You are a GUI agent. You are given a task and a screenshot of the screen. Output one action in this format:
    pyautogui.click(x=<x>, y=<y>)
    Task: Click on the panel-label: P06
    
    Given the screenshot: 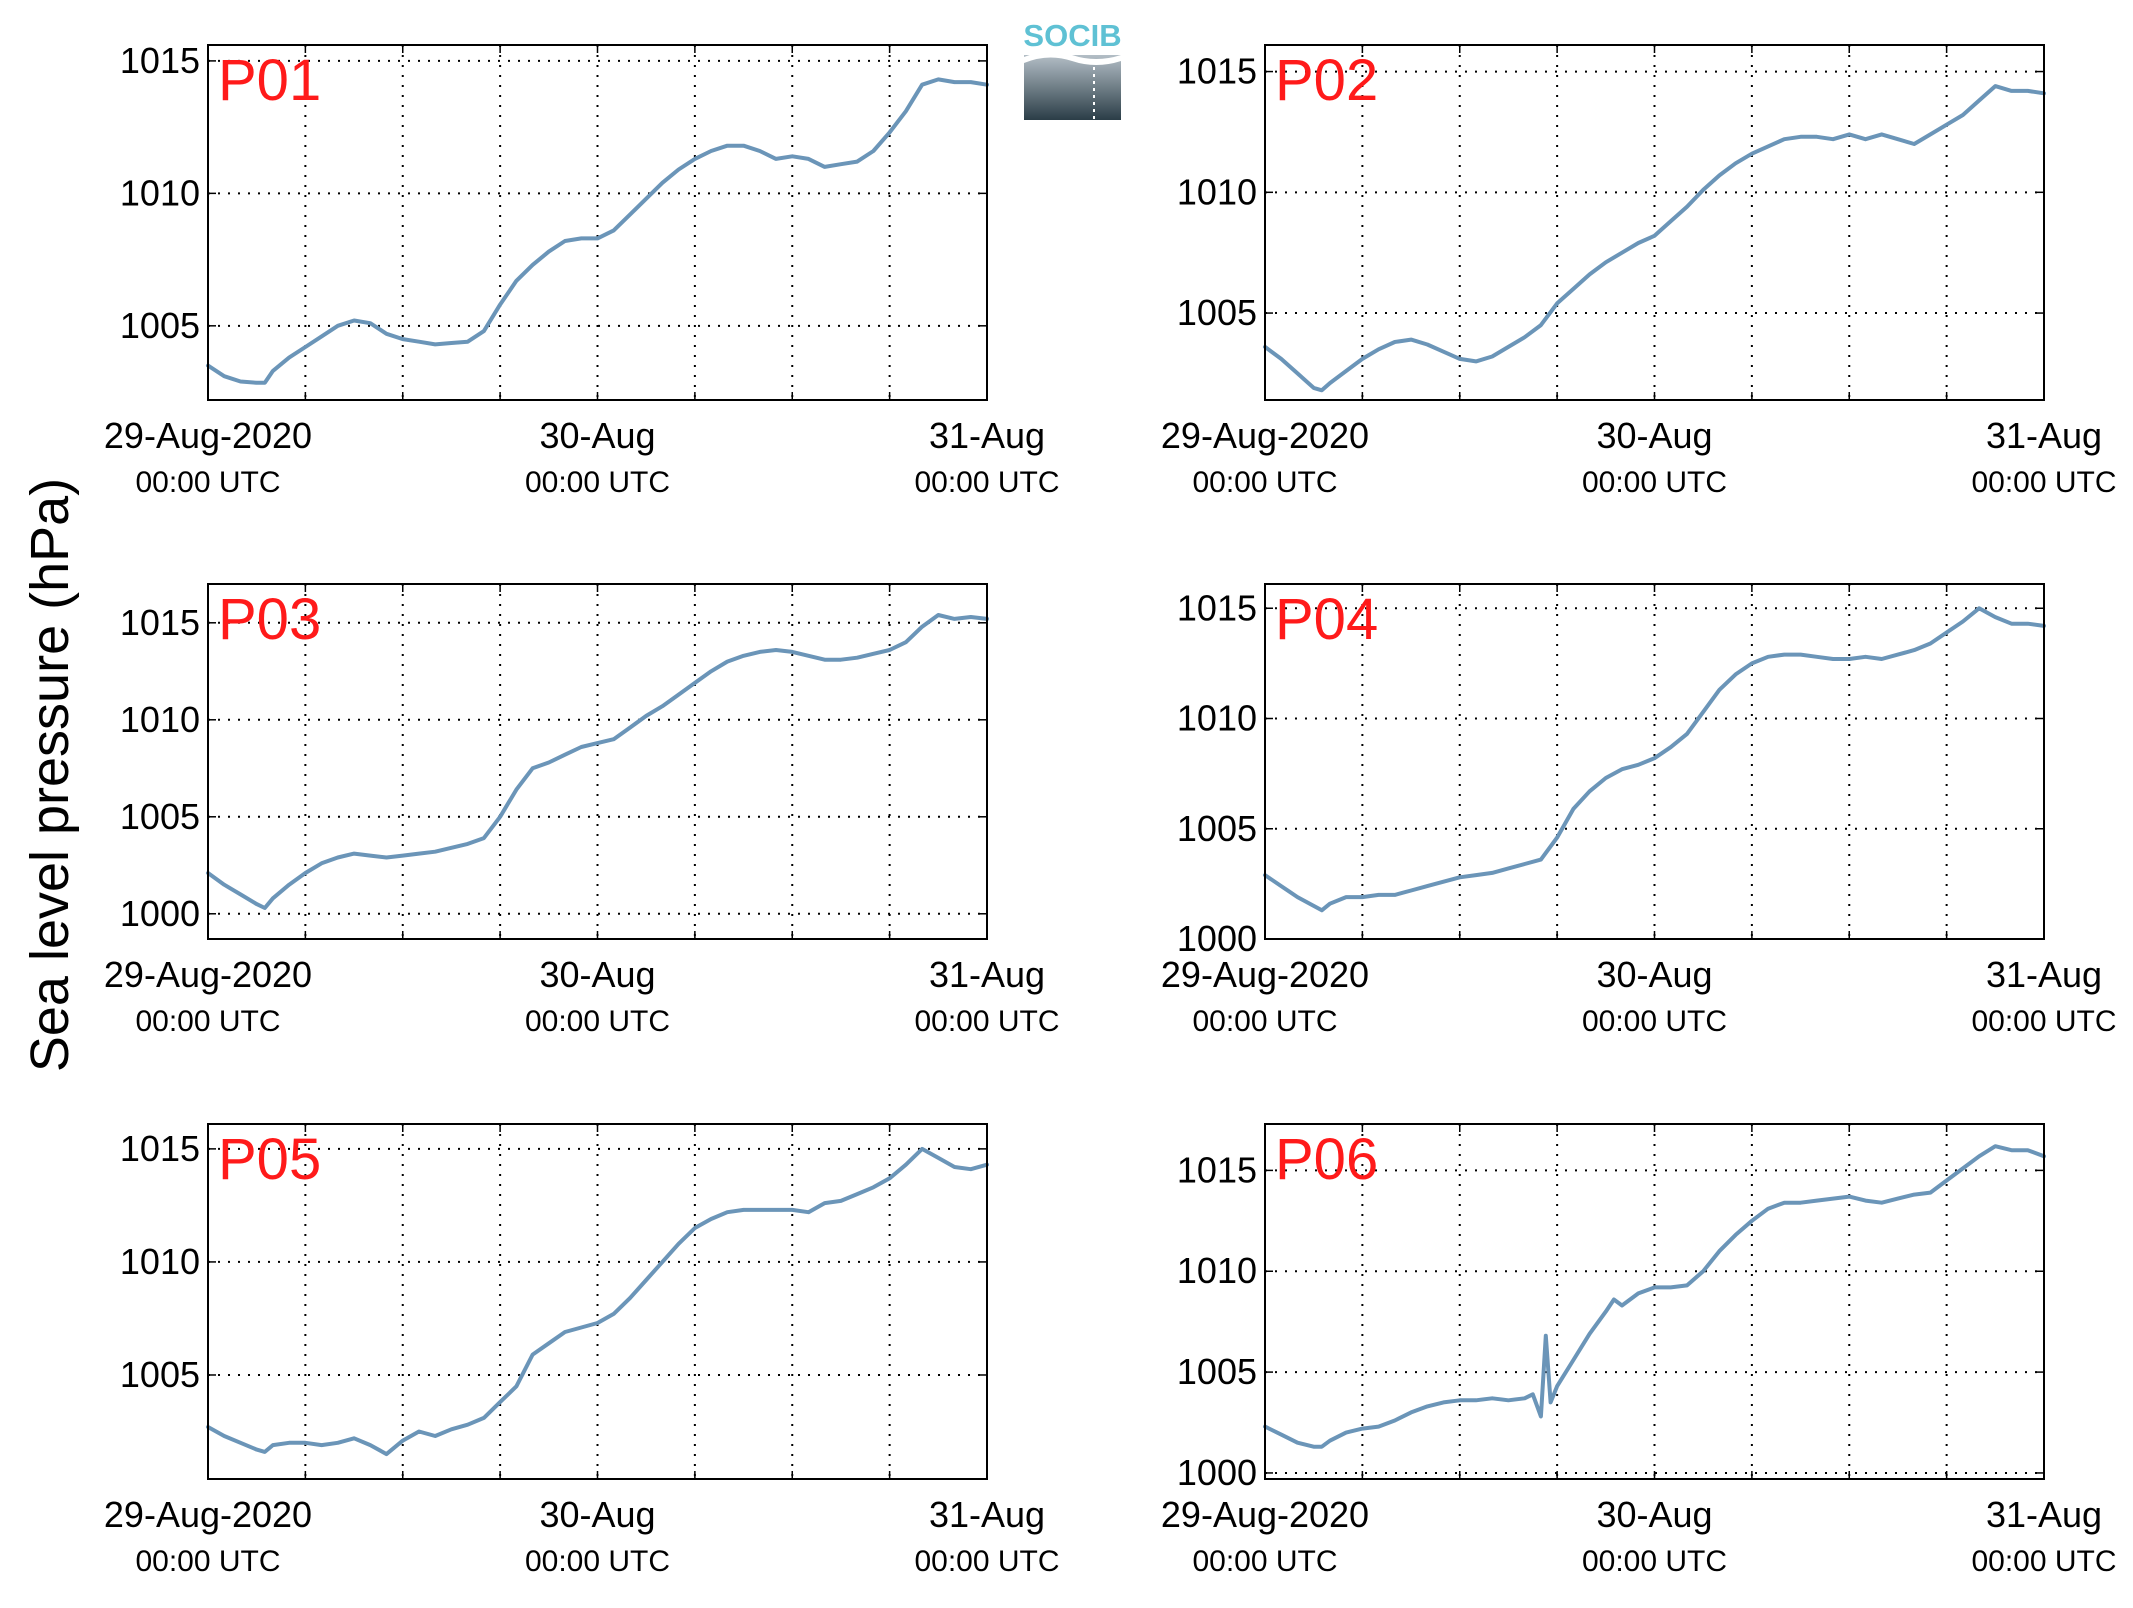 What is the action you would take?
    pyautogui.click(x=1326, y=1159)
    